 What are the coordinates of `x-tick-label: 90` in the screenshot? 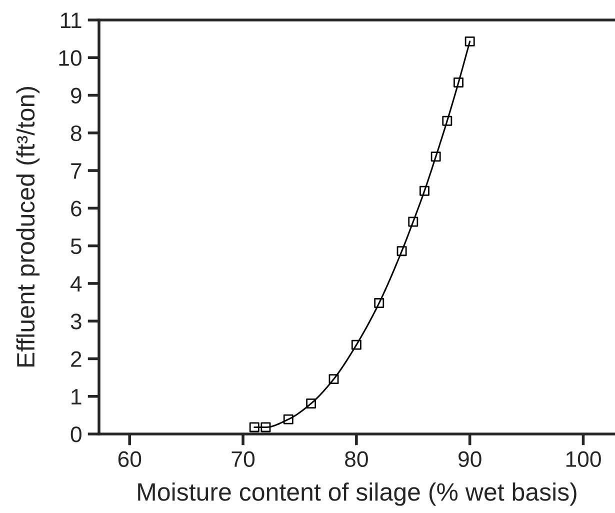 It's located at (470, 459).